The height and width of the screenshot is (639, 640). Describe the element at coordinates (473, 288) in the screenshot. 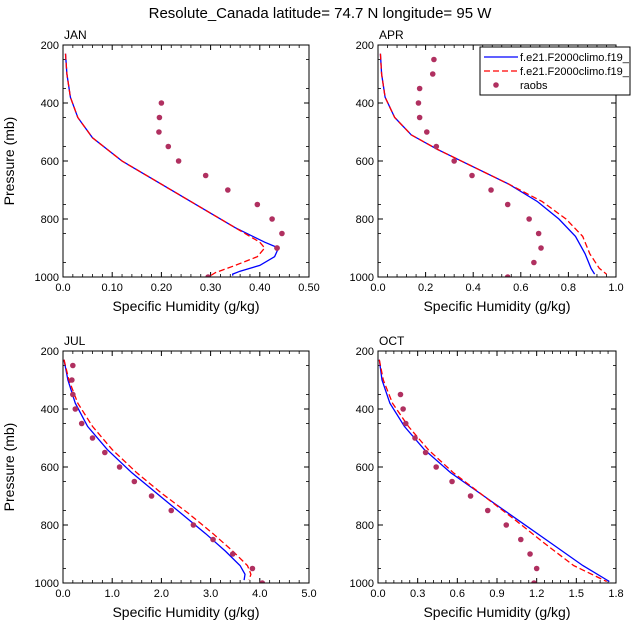

I see `x-tick-label: 0.4` at that location.